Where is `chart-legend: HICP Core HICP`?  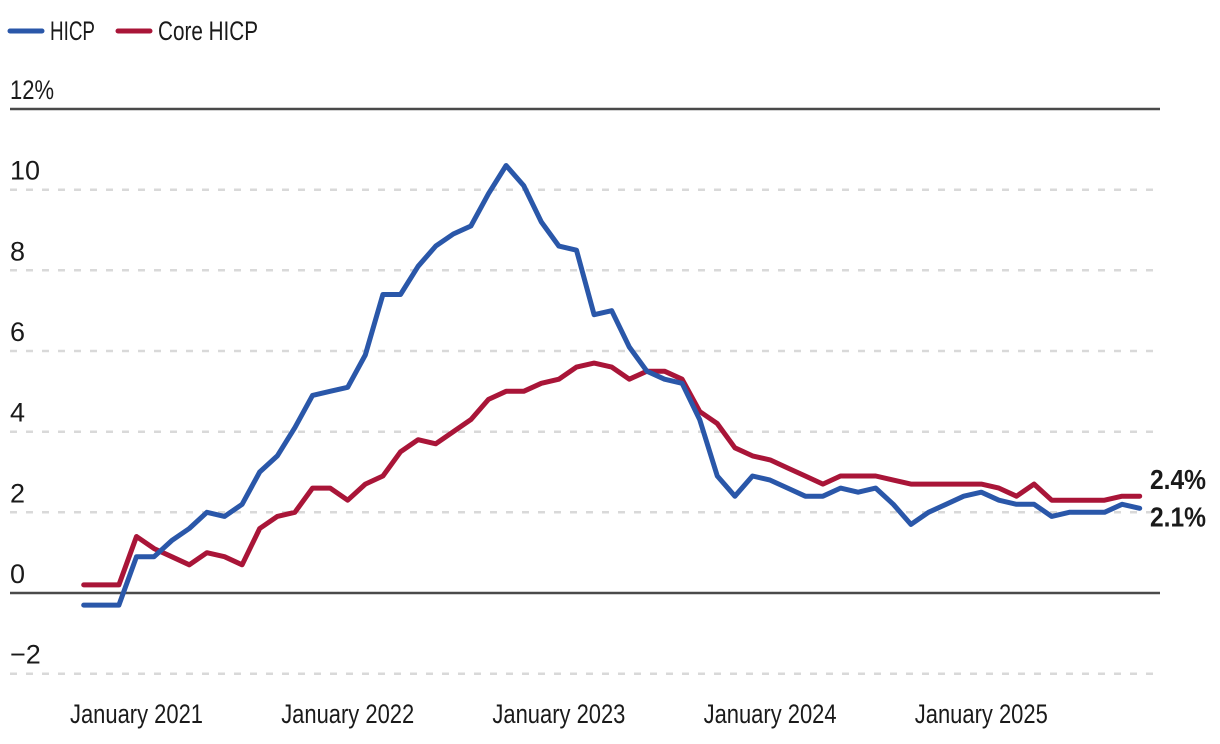 chart-legend: HICP Core HICP is located at coordinates (132, 31).